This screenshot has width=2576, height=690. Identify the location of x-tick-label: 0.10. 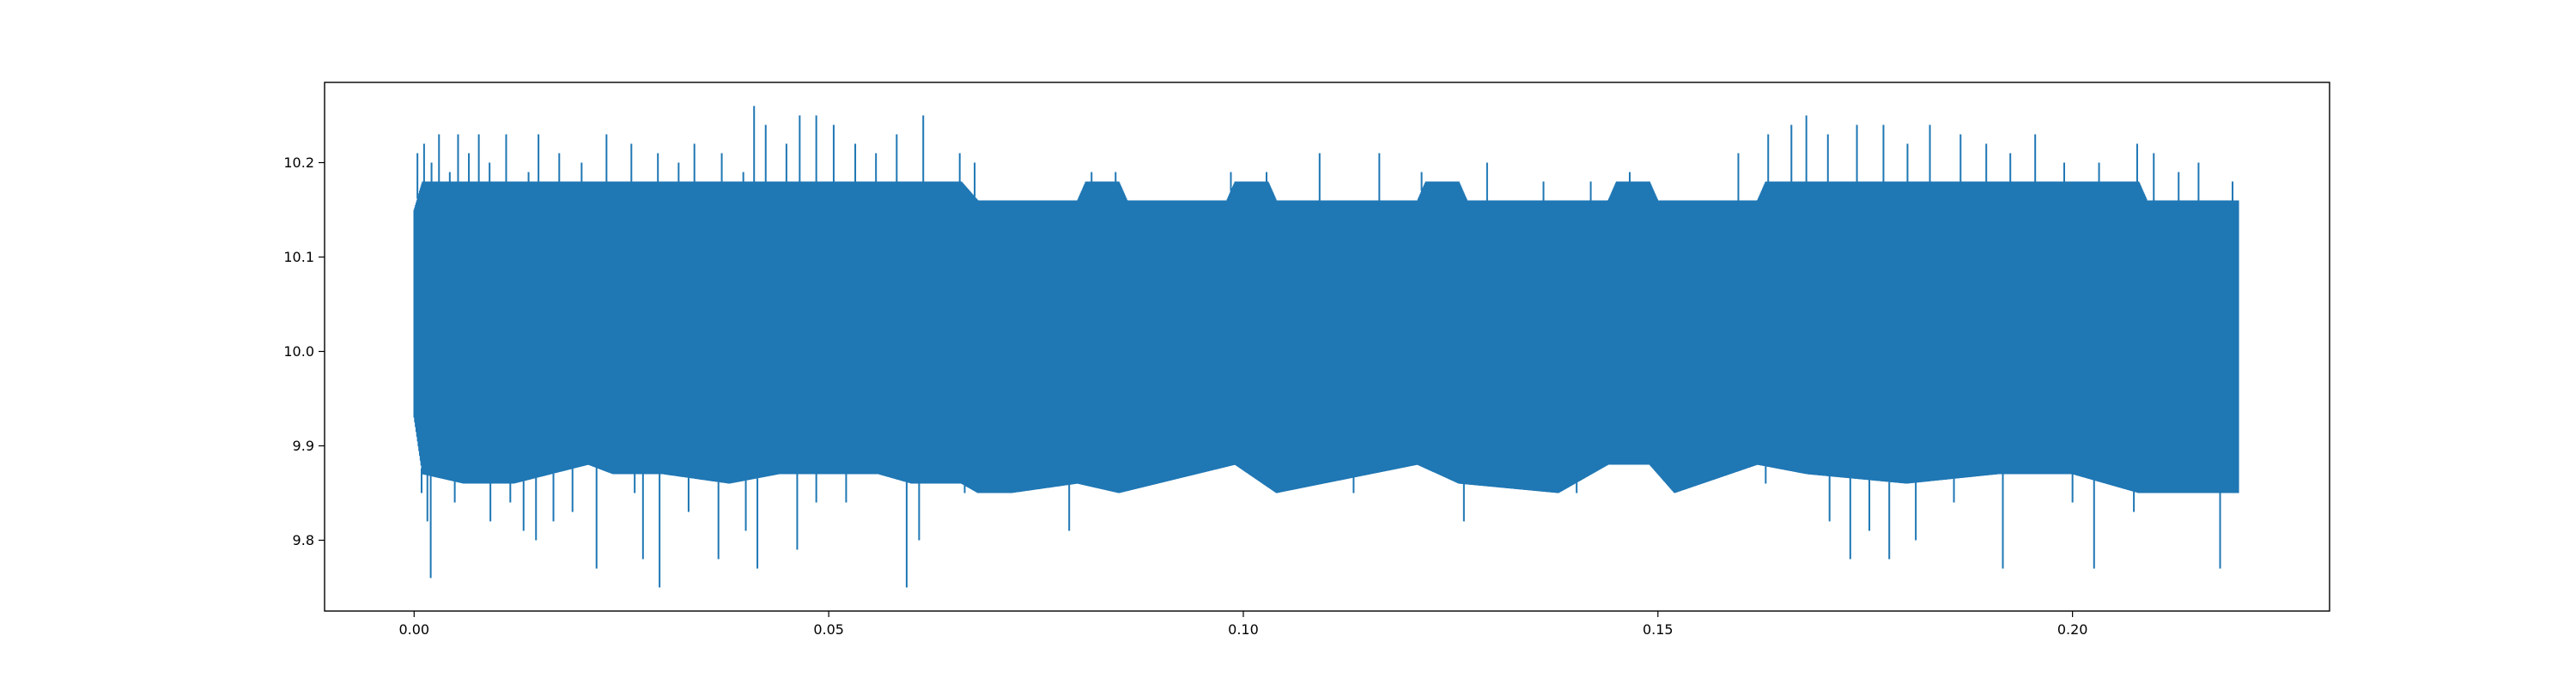
(1243, 629).